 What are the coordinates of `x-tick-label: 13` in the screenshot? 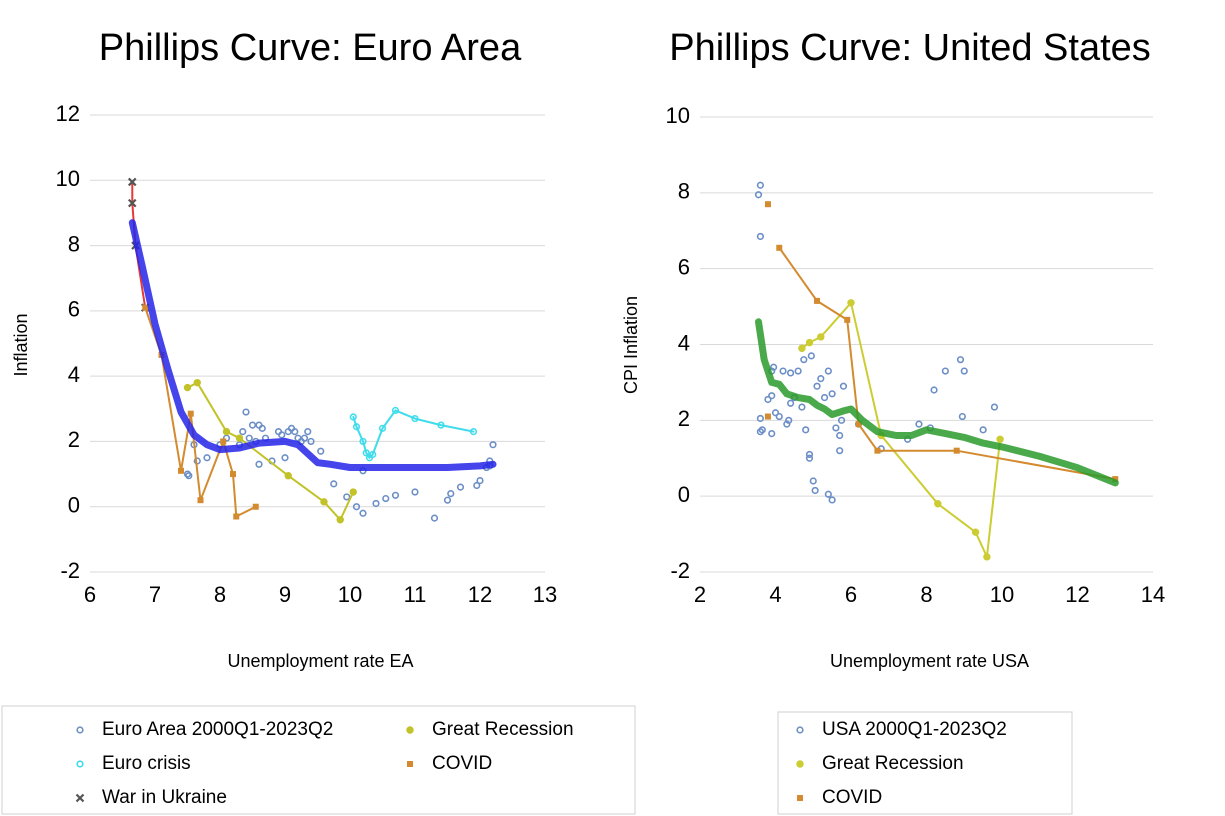 It's located at (545, 594).